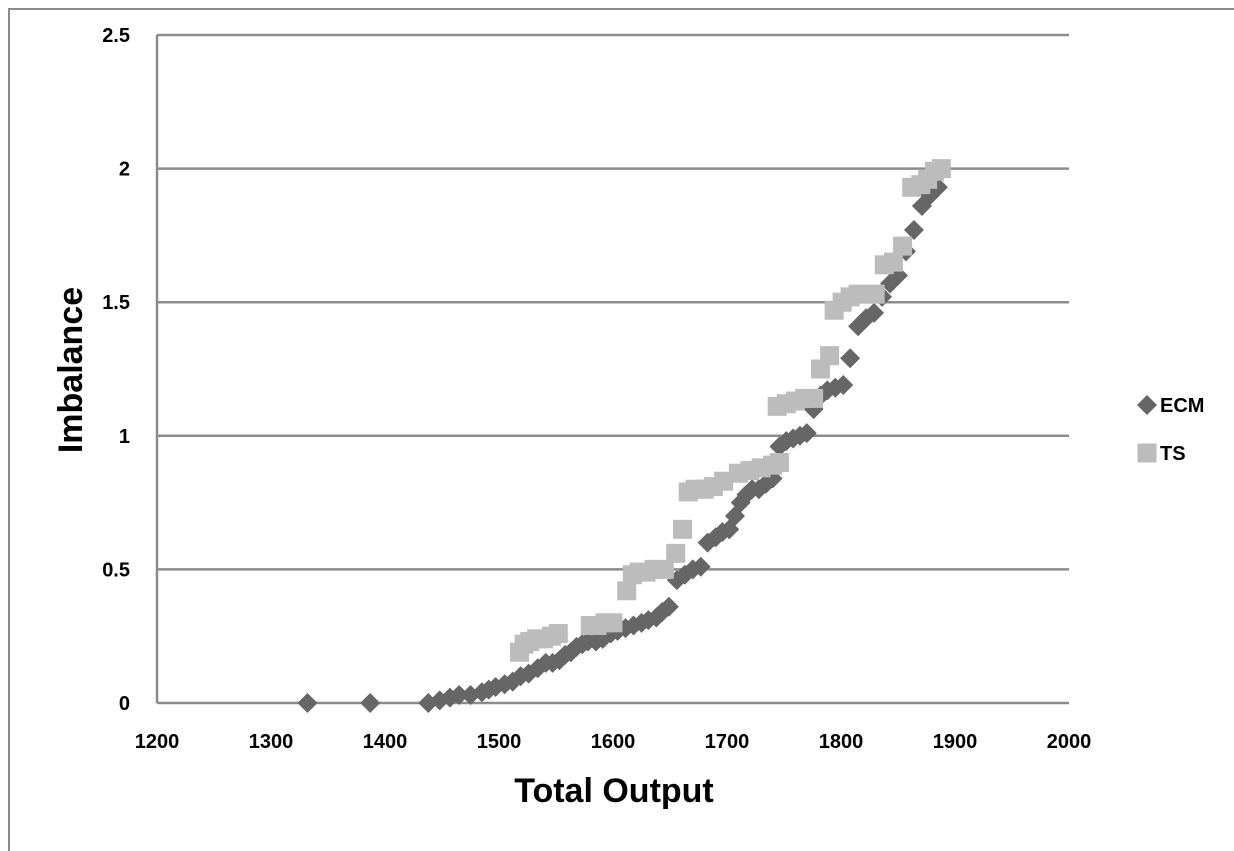  What do you see at coordinates (124, 170) in the screenshot?
I see `y-tick-label: 2` at bounding box center [124, 170].